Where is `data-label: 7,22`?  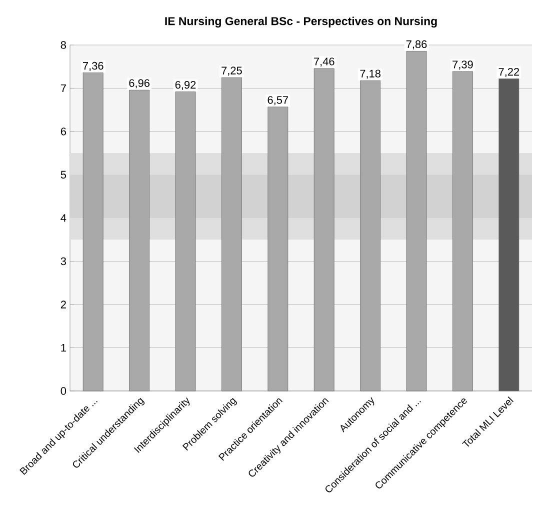 data-label: 7,22 is located at coordinates (509, 73).